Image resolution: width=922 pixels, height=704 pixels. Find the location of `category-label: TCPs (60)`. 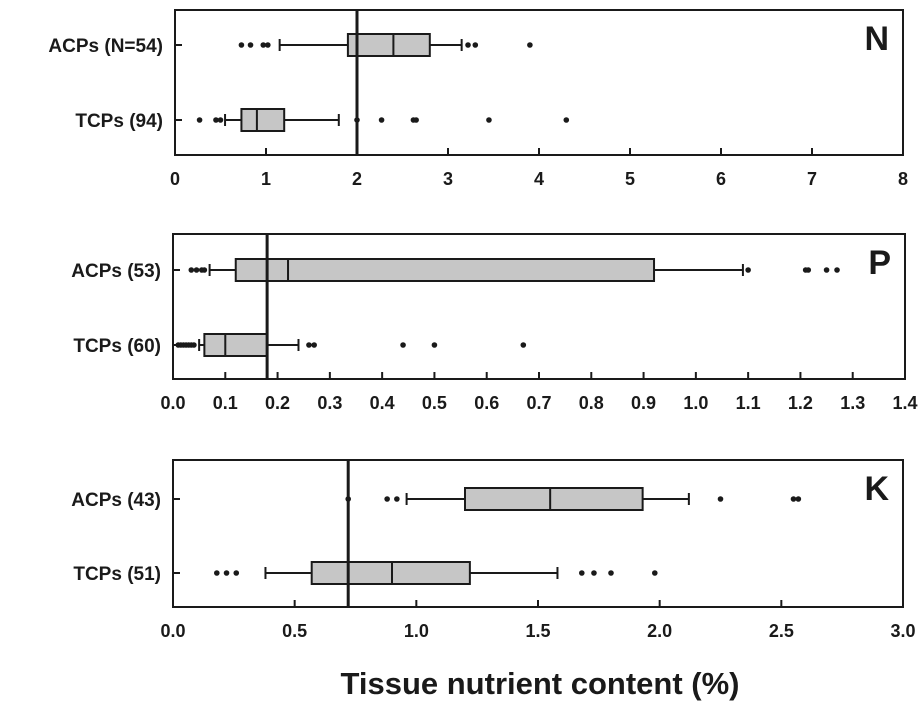

category-label: TCPs (60) is located at coordinates (117, 346).